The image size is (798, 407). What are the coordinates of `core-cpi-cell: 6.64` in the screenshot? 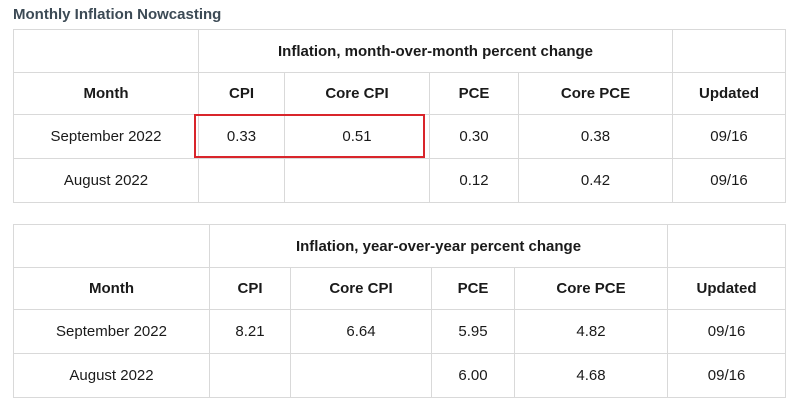 It's located at (361, 331).